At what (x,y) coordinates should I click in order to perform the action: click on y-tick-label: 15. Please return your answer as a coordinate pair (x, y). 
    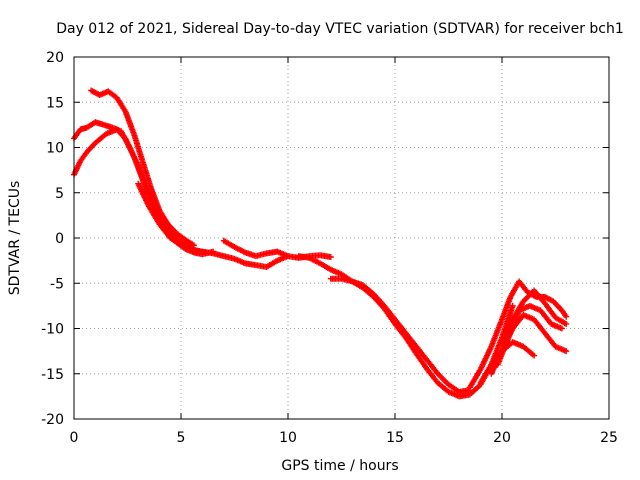
    Looking at the image, I should click on (55, 103).